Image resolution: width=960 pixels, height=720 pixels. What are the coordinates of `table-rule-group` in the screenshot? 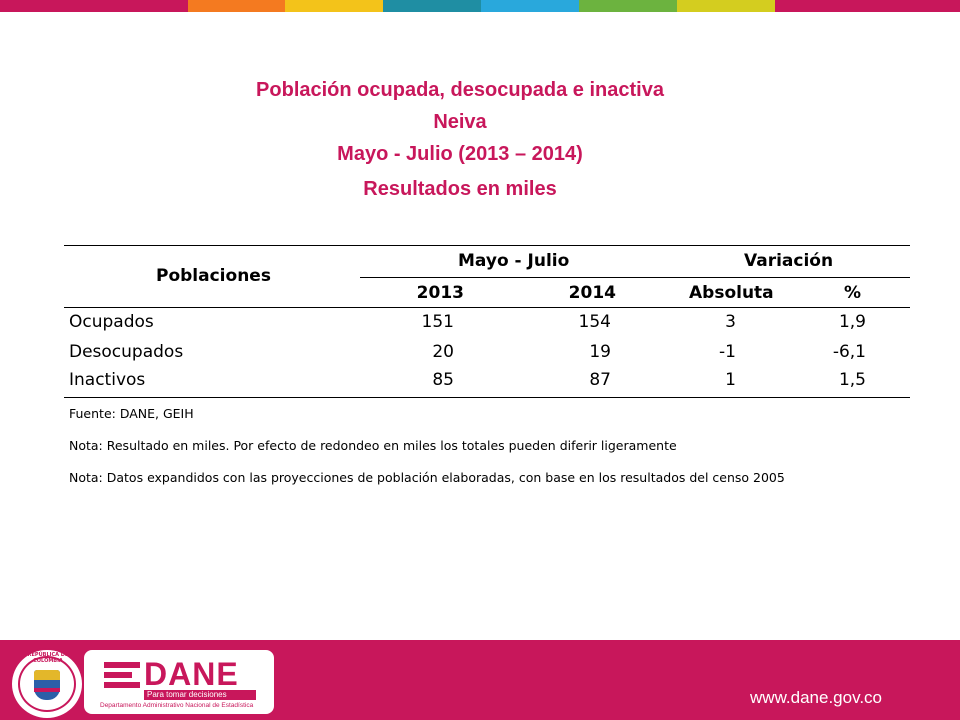 It's located at (635, 277).